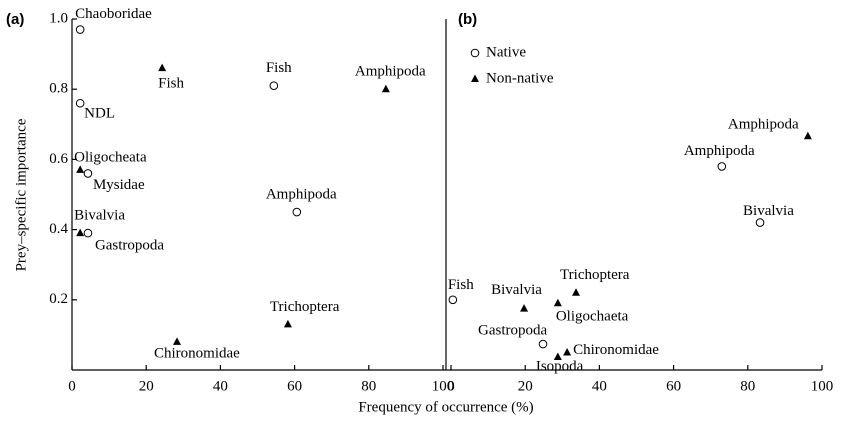 Image resolution: width=842 pixels, height=423 pixels. Describe the element at coordinates (99, 114) in the screenshot. I see `point-label: NDL` at that location.